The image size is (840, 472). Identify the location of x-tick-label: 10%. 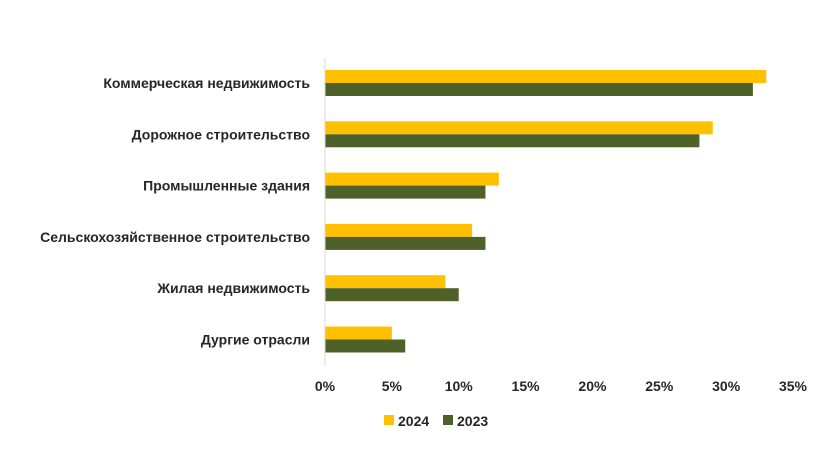
(459, 386).